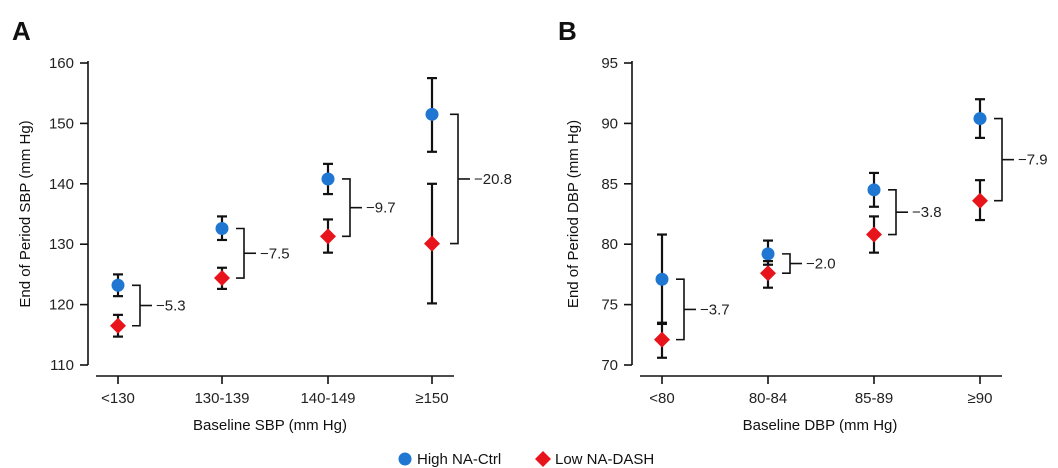 The image size is (1058, 468). What do you see at coordinates (61, 305) in the screenshot?
I see `y-tick-label: 120` at bounding box center [61, 305].